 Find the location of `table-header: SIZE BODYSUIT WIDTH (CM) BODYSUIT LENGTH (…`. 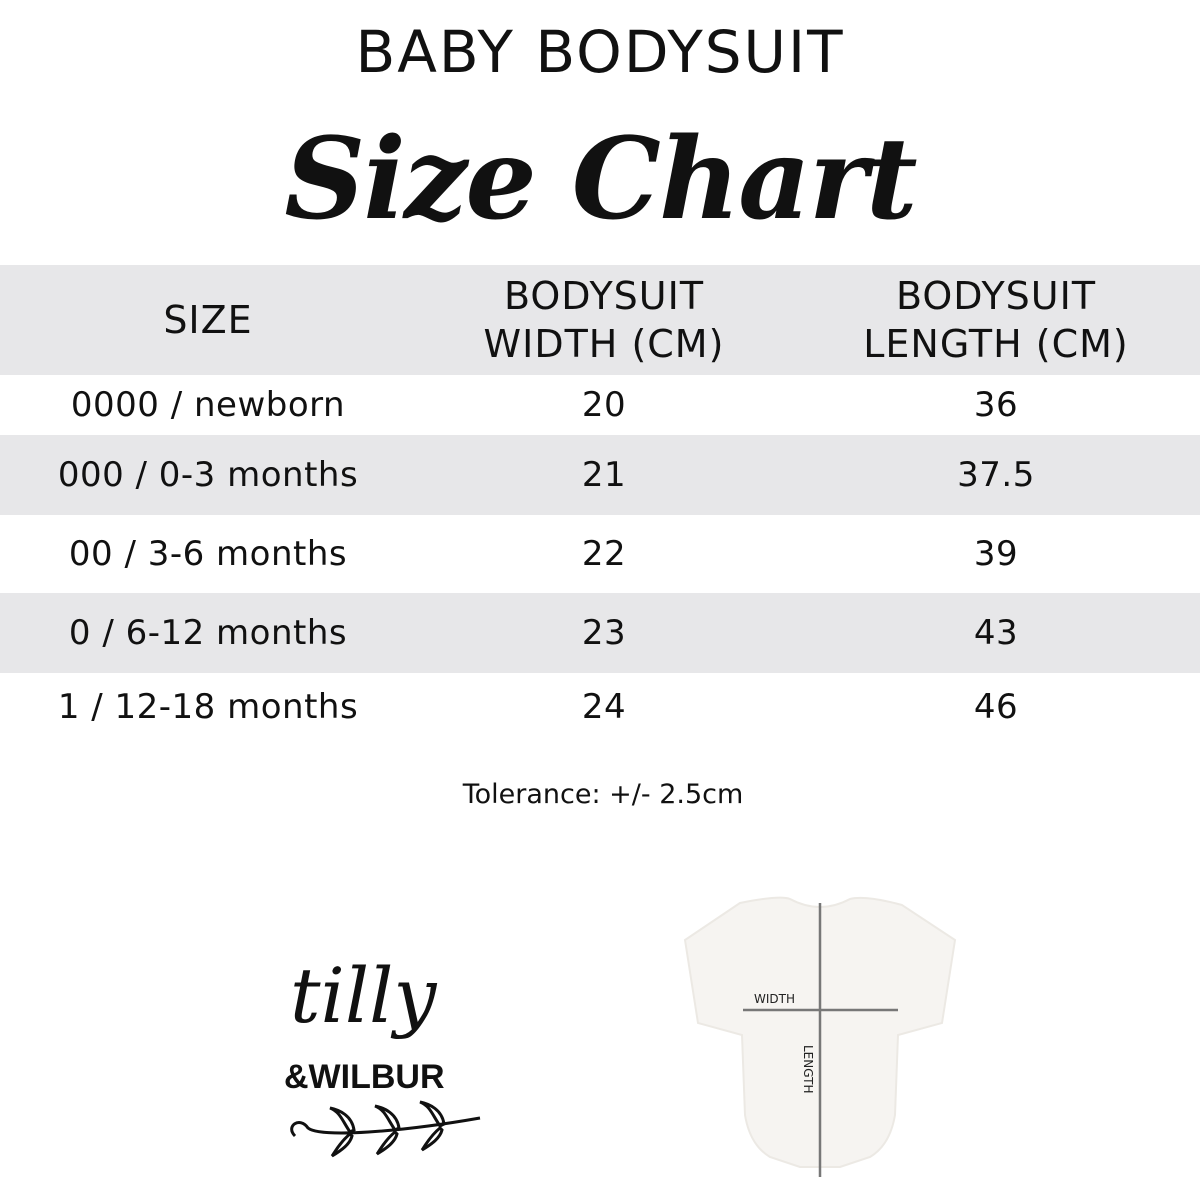

table-header: SIZE BODYSUIT WIDTH (CM) BODYSUIT LENGTH (… is located at coordinates (600, 320).